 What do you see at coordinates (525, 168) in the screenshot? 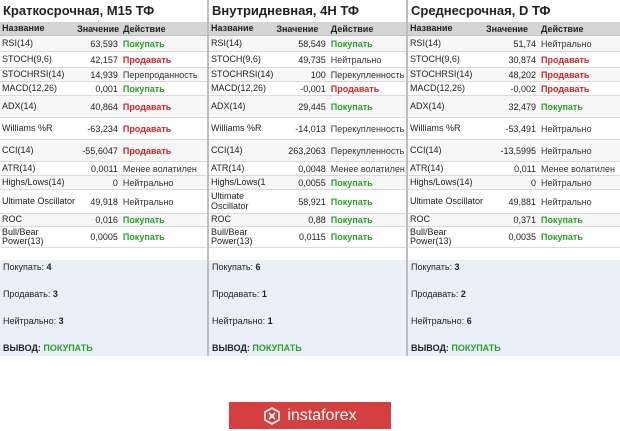
I see `indicator-value: 0,011` at bounding box center [525, 168].